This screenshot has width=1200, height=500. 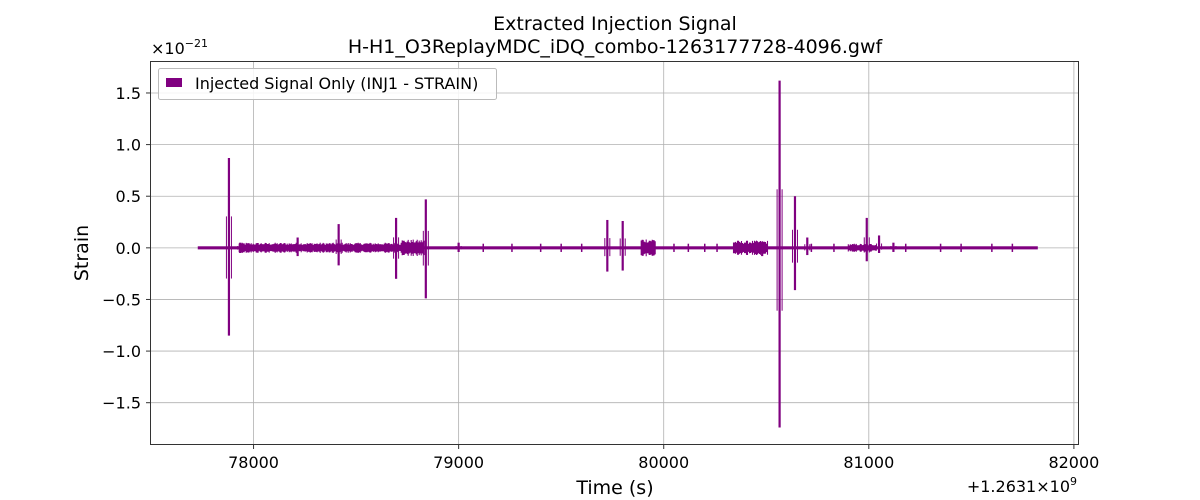 What do you see at coordinates (615, 24) in the screenshot?
I see `chart-title: Extracted Injection Signal` at bounding box center [615, 24].